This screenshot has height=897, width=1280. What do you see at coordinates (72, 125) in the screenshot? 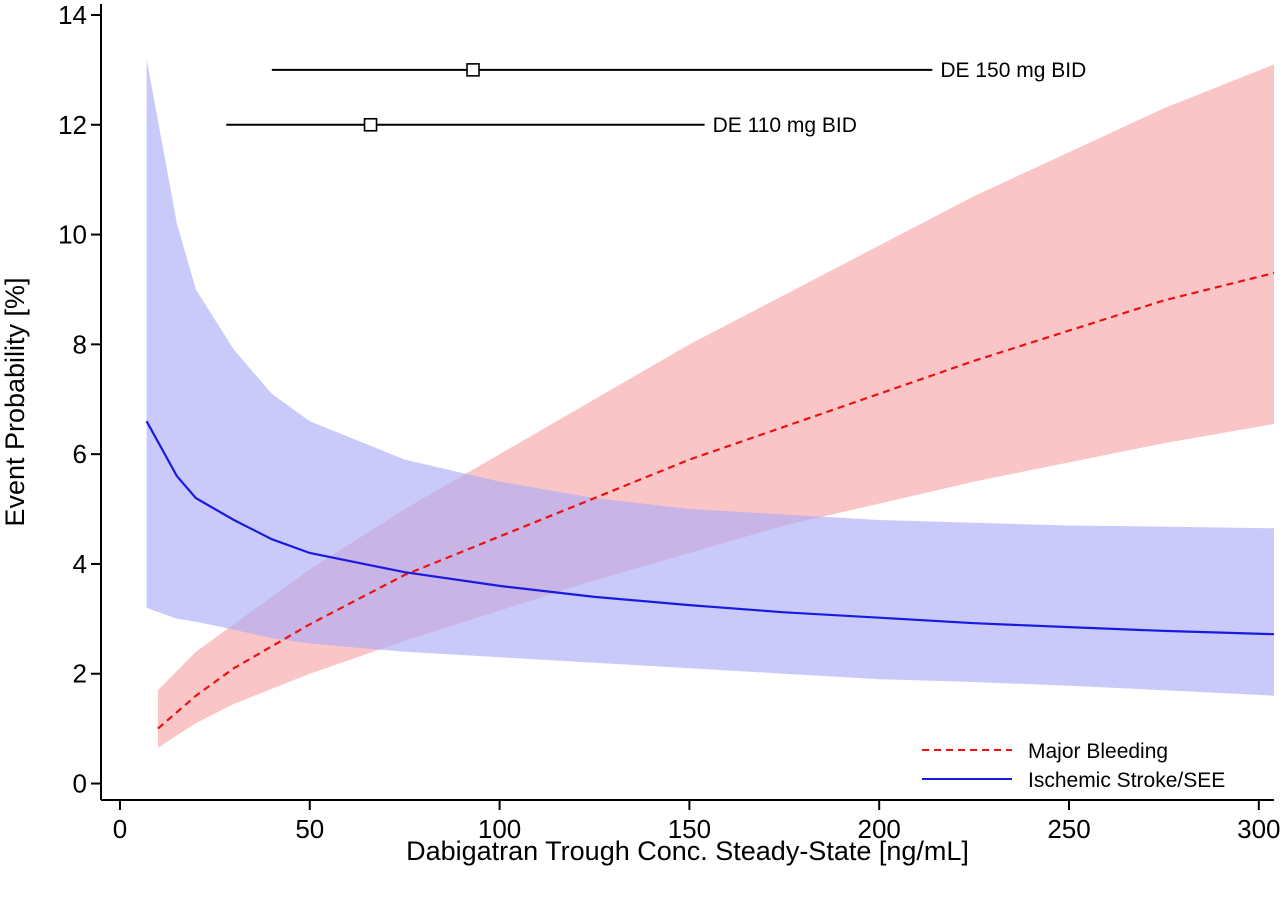
I see `y-tick-label: 12` at bounding box center [72, 125].